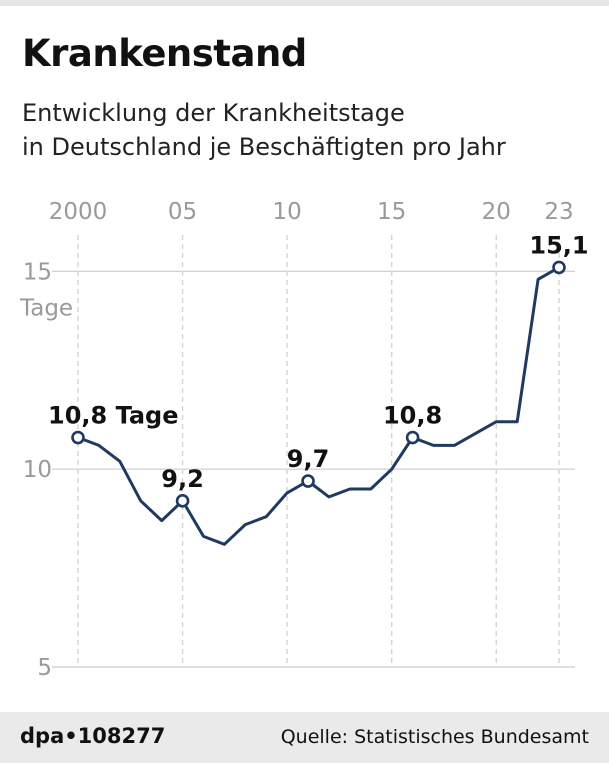  I want to click on data-value-label: 15,1, so click(558, 245).